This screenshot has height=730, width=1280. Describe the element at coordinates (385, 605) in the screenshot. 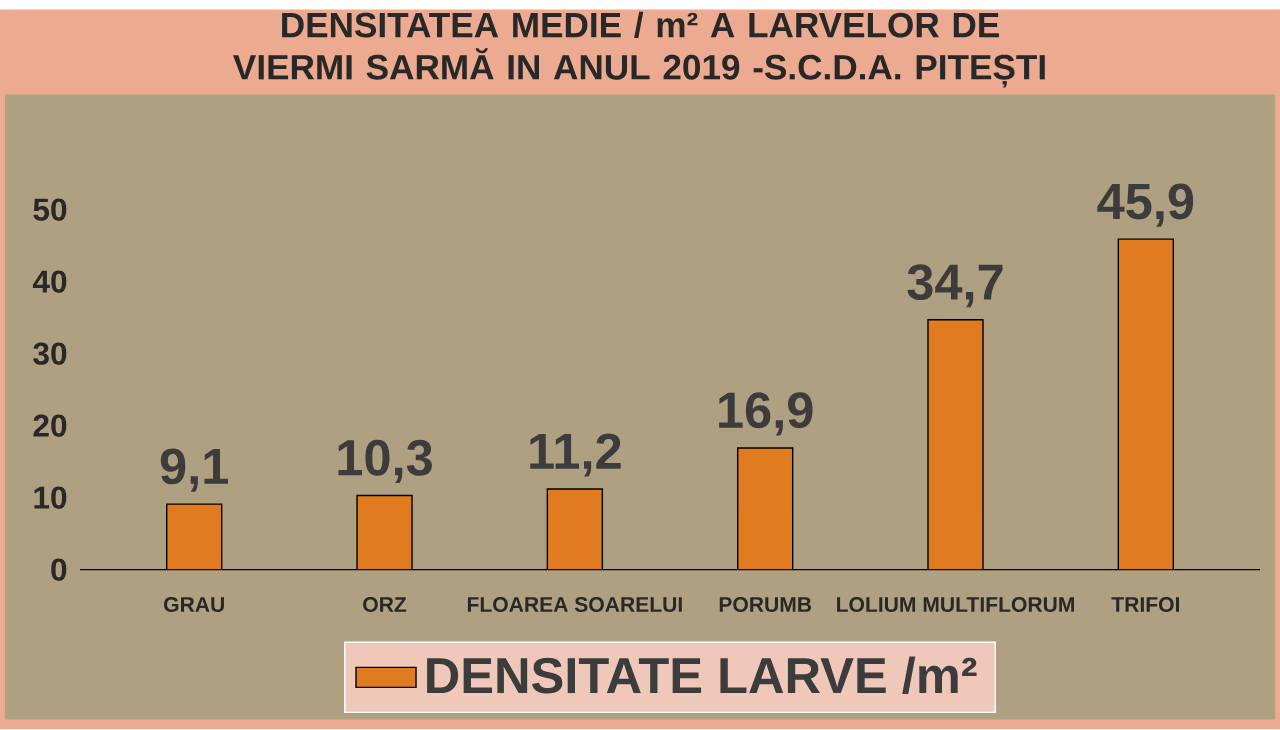

I see `x-tick-label: ORZ` at that location.